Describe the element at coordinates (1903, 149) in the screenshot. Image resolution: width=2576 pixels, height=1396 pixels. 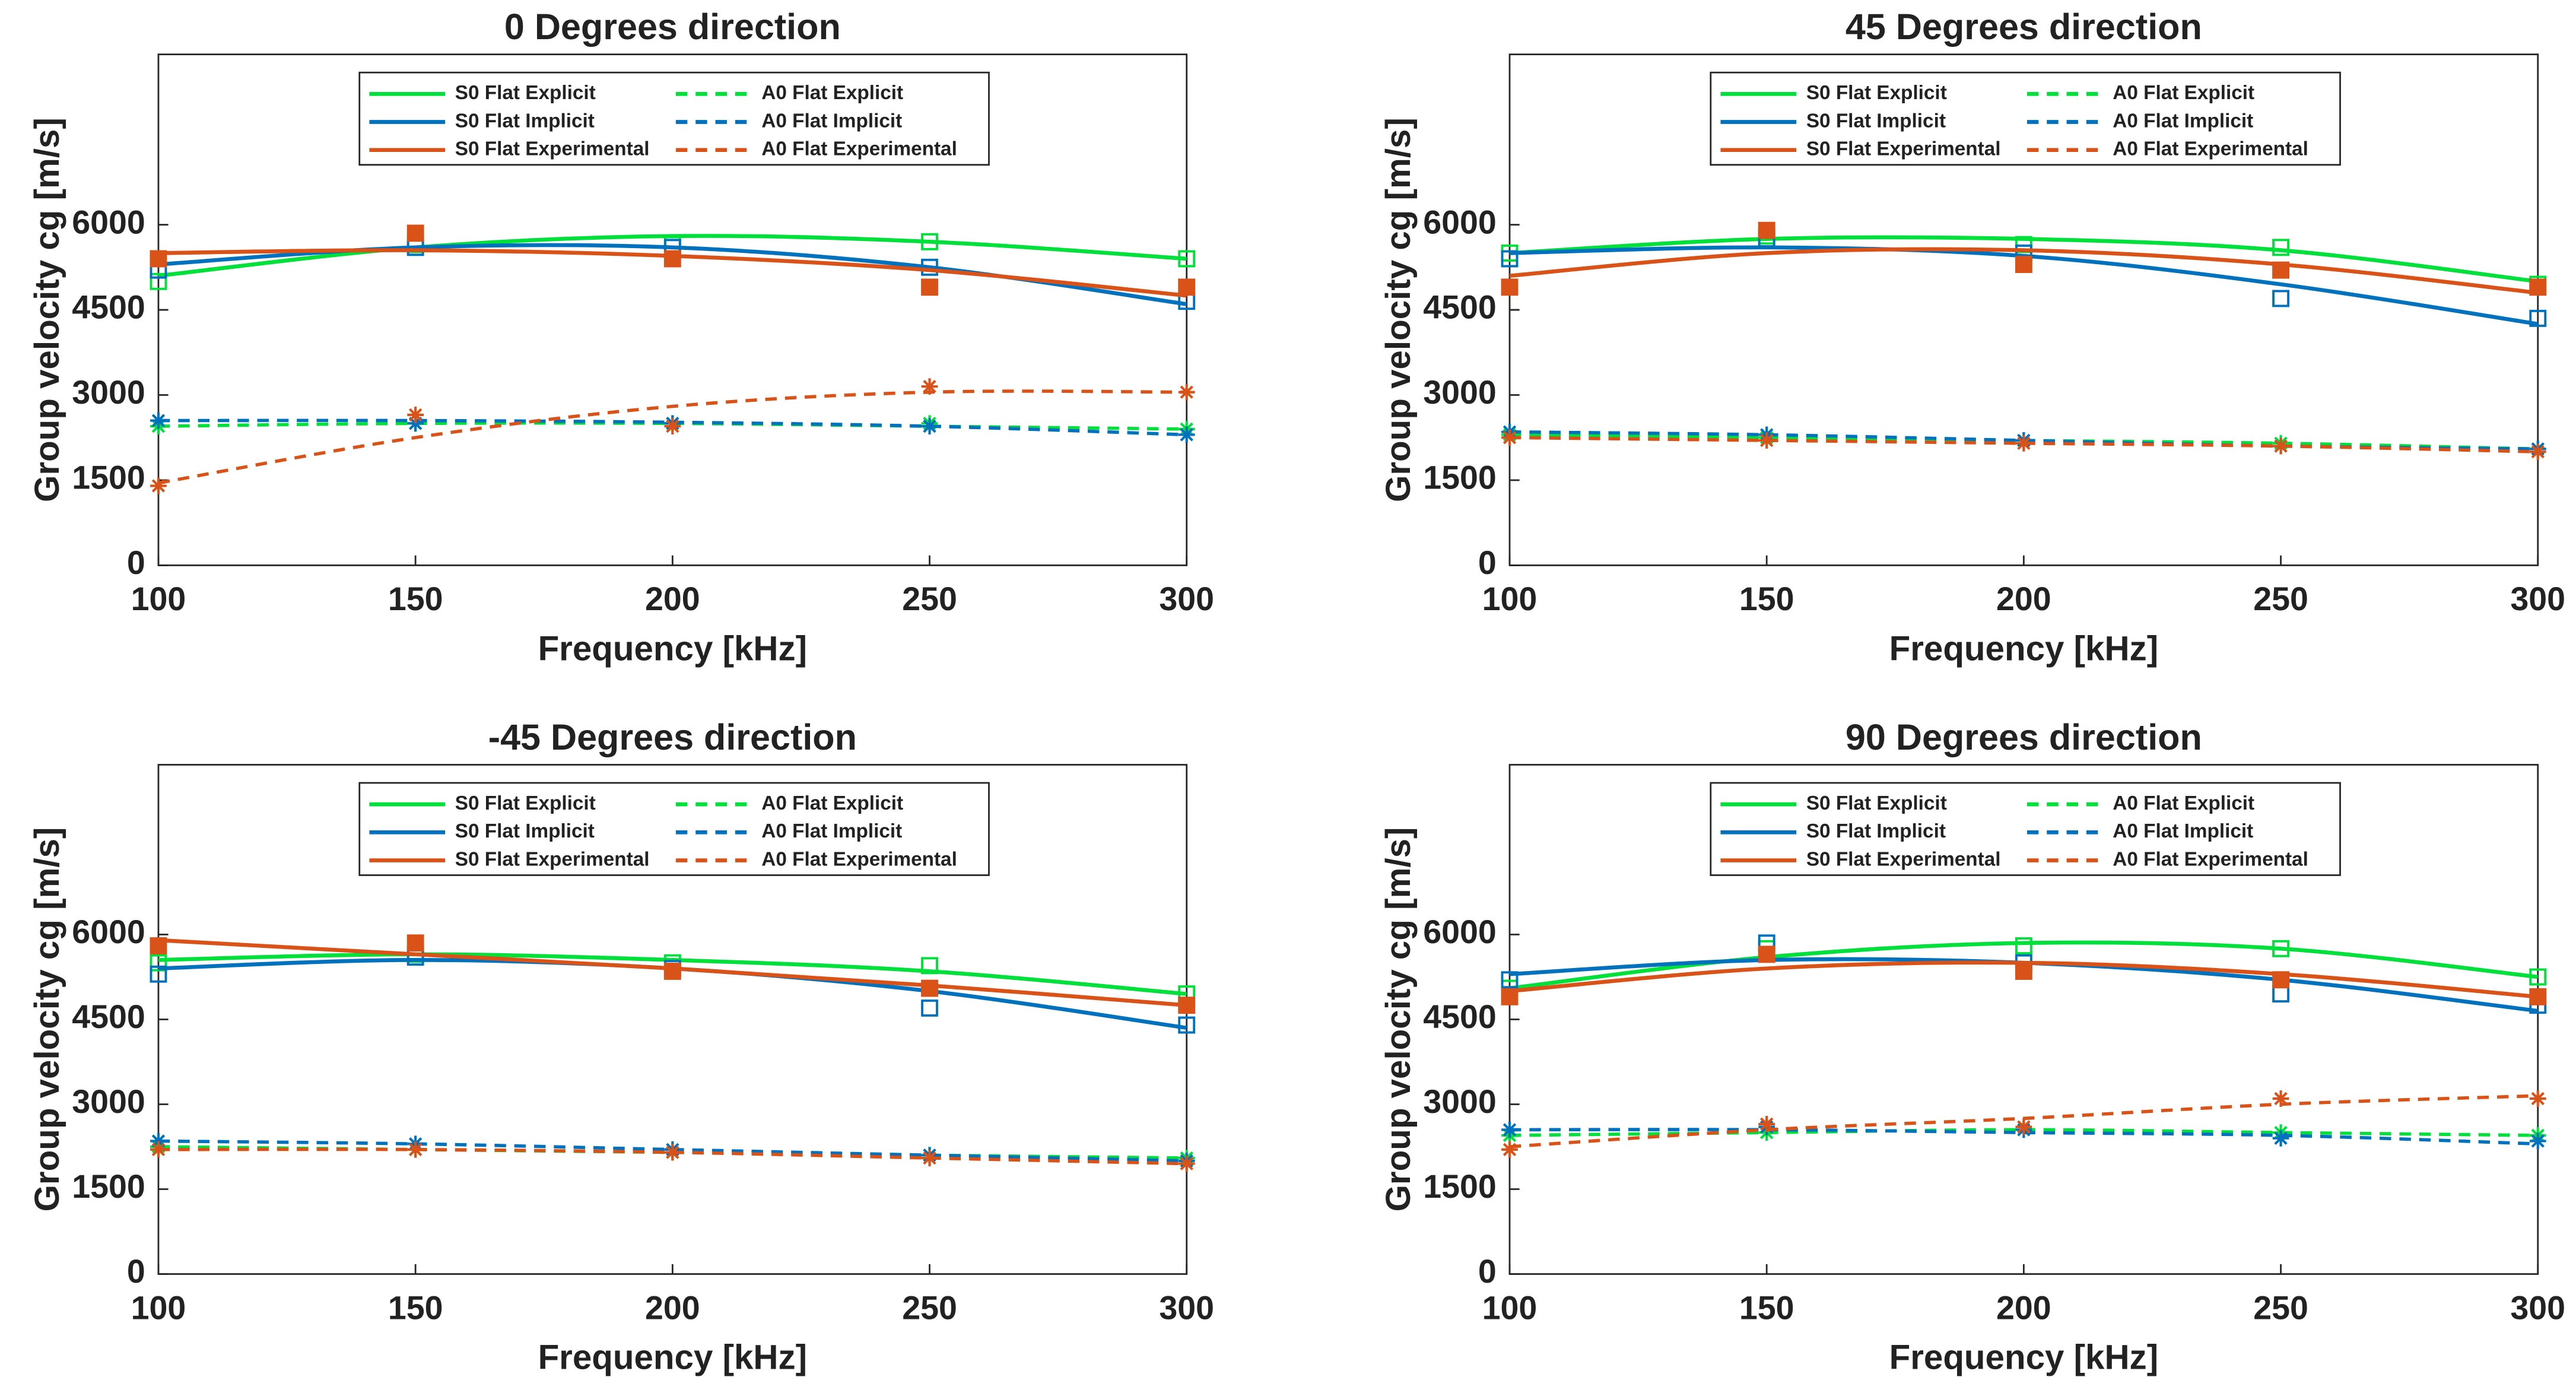
I see `legend-label: S0 Flat Experimental` at that location.